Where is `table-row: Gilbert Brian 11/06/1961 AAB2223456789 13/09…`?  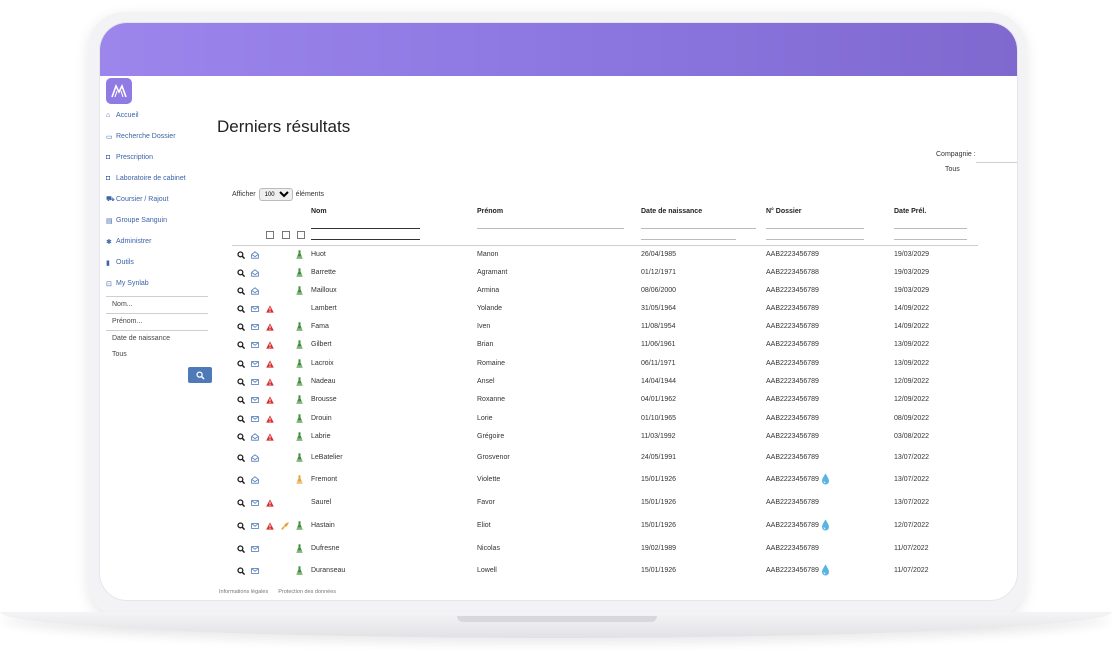 table-row: Gilbert Brian 11/06/1961 AAB2223456789 13/09… is located at coordinates (558, 345).